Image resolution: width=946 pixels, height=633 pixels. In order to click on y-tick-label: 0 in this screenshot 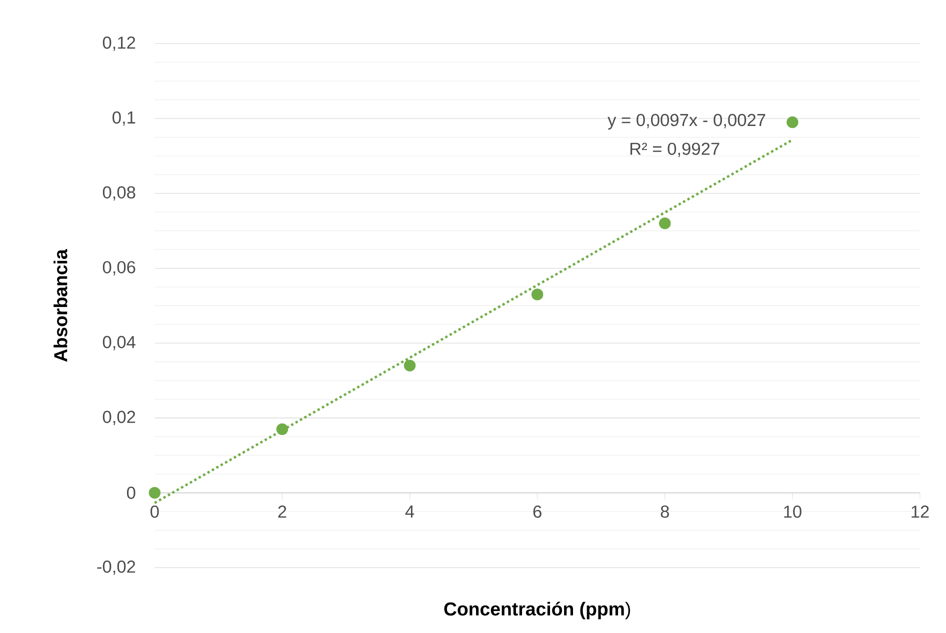, I will do `click(131, 492)`.